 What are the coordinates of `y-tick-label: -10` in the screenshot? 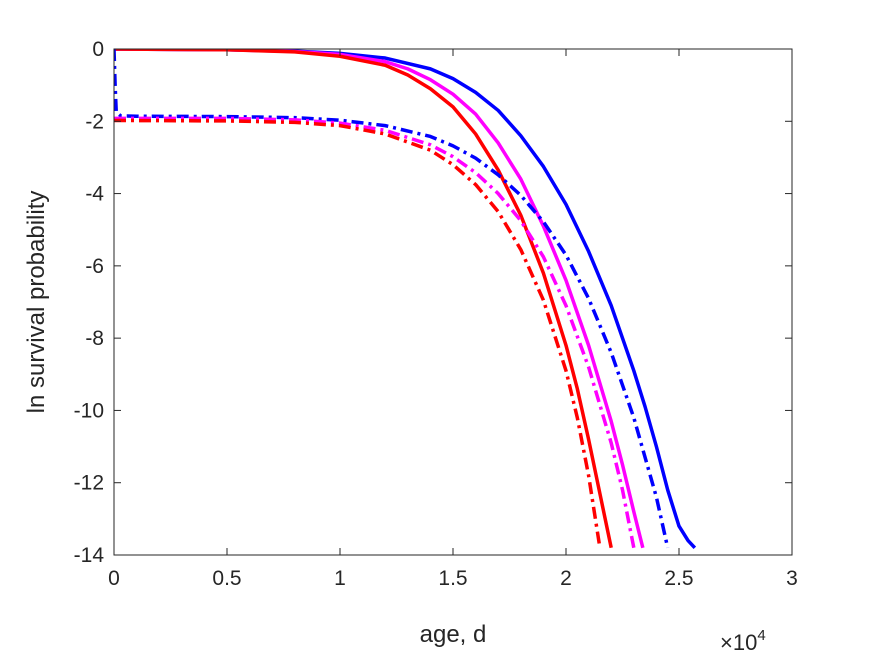 It's located at (89, 410).